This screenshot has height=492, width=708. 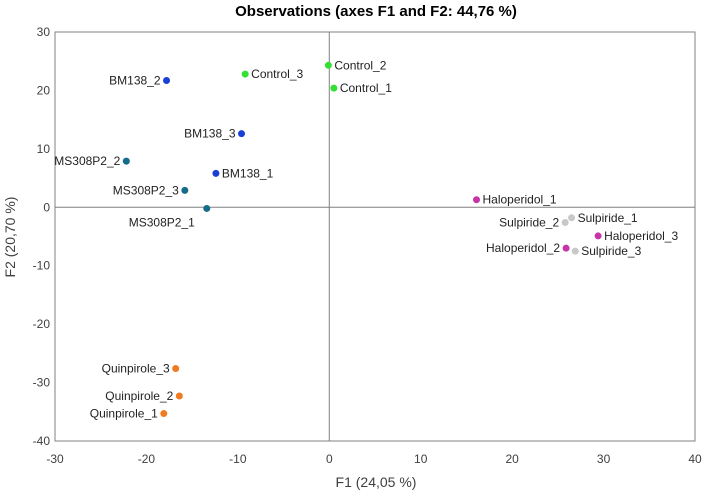 I want to click on x-tick-label: 30, so click(x=604, y=459).